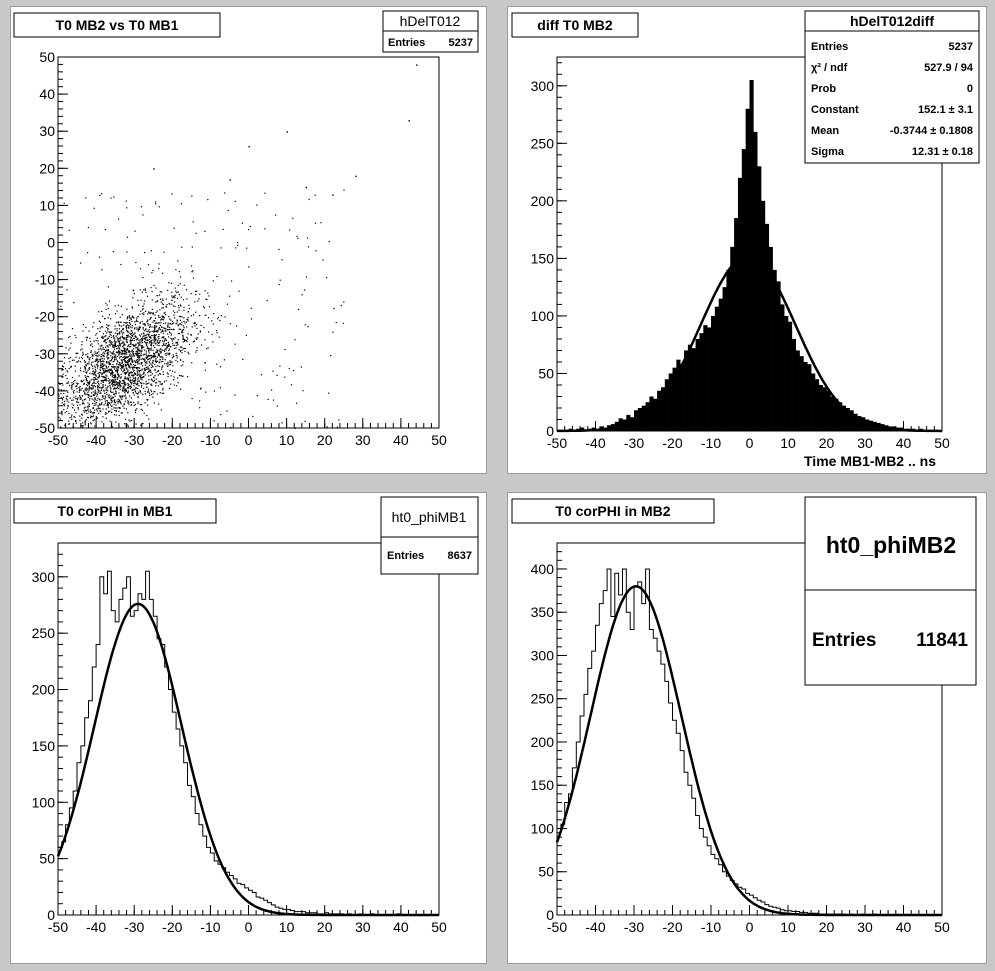  I want to click on x-tick-label: -10, so click(210, 927).